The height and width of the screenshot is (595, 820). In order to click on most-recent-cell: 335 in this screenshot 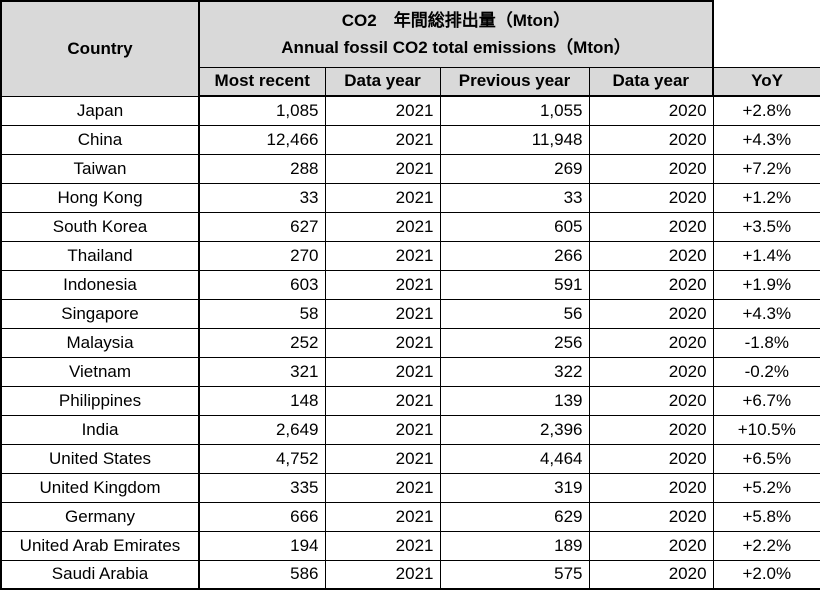, I will do `click(262, 487)`.